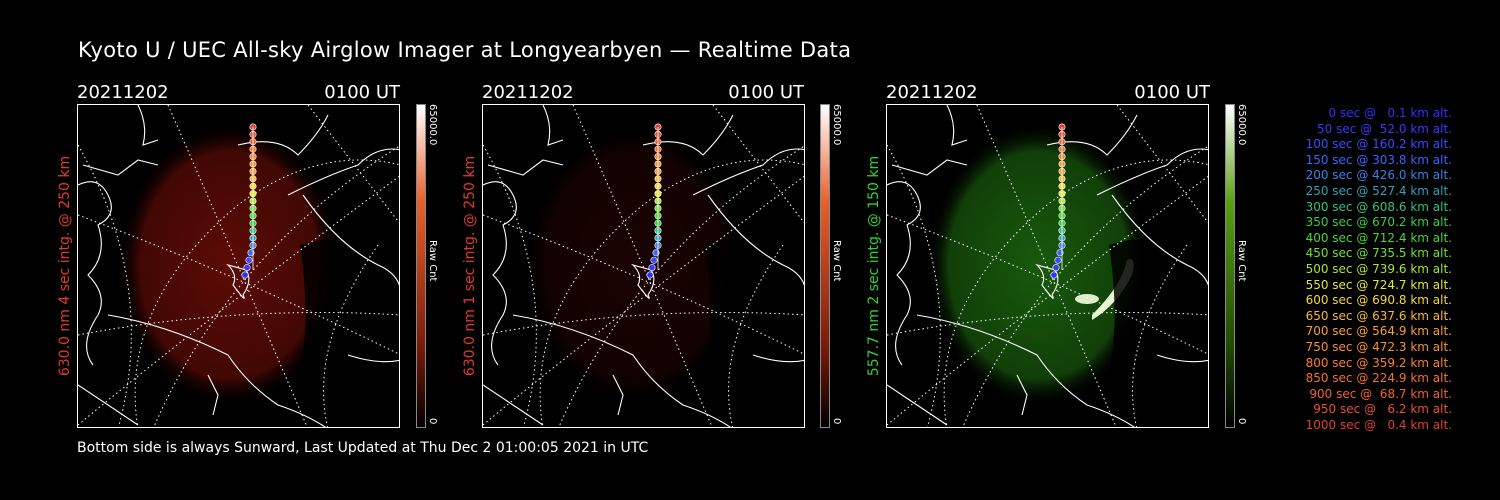 The image size is (1500, 500). Describe the element at coordinates (1376, 222) in the screenshot. I see `legend-entry: 350 sec @ 670.2 km alt.` at that location.